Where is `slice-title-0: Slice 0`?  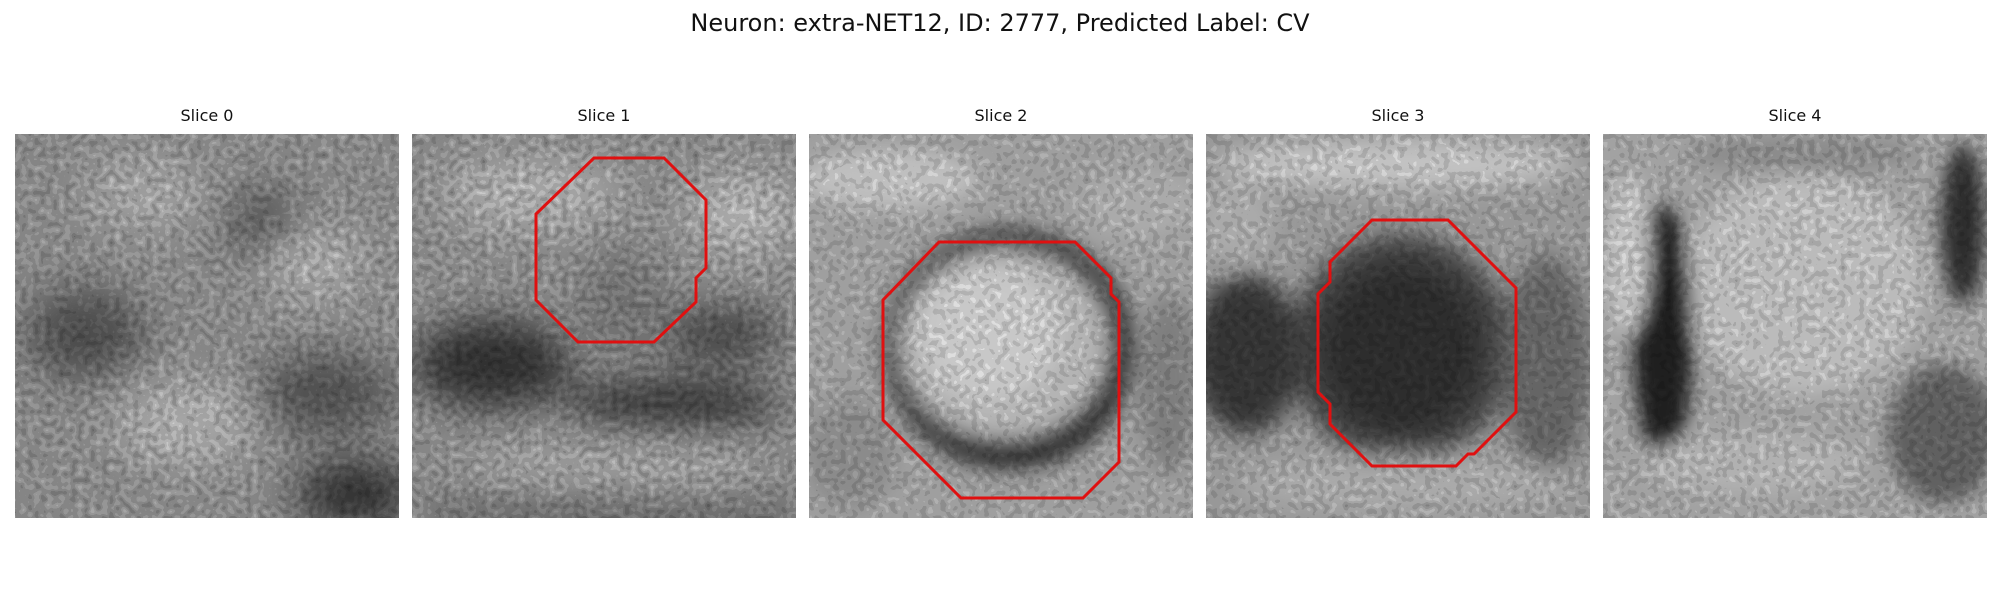
slice-title-0: Slice 0 is located at coordinates (207, 116).